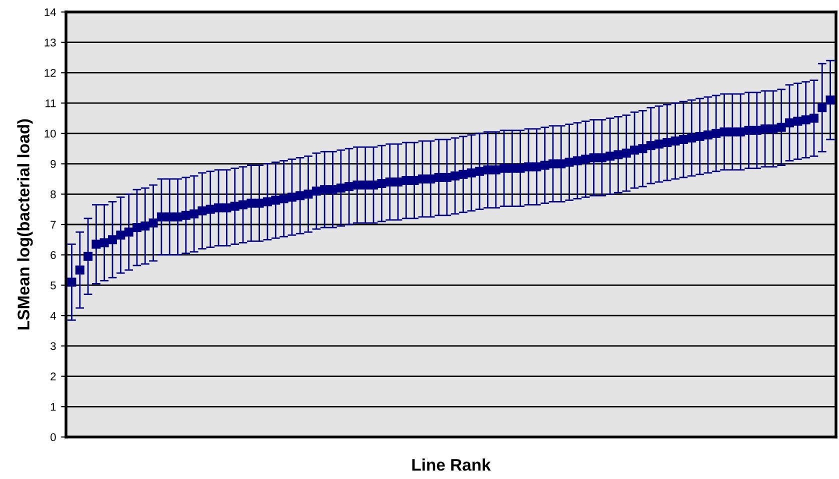  What do you see at coordinates (53, 376) in the screenshot?
I see `y-tick-label: 2` at bounding box center [53, 376].